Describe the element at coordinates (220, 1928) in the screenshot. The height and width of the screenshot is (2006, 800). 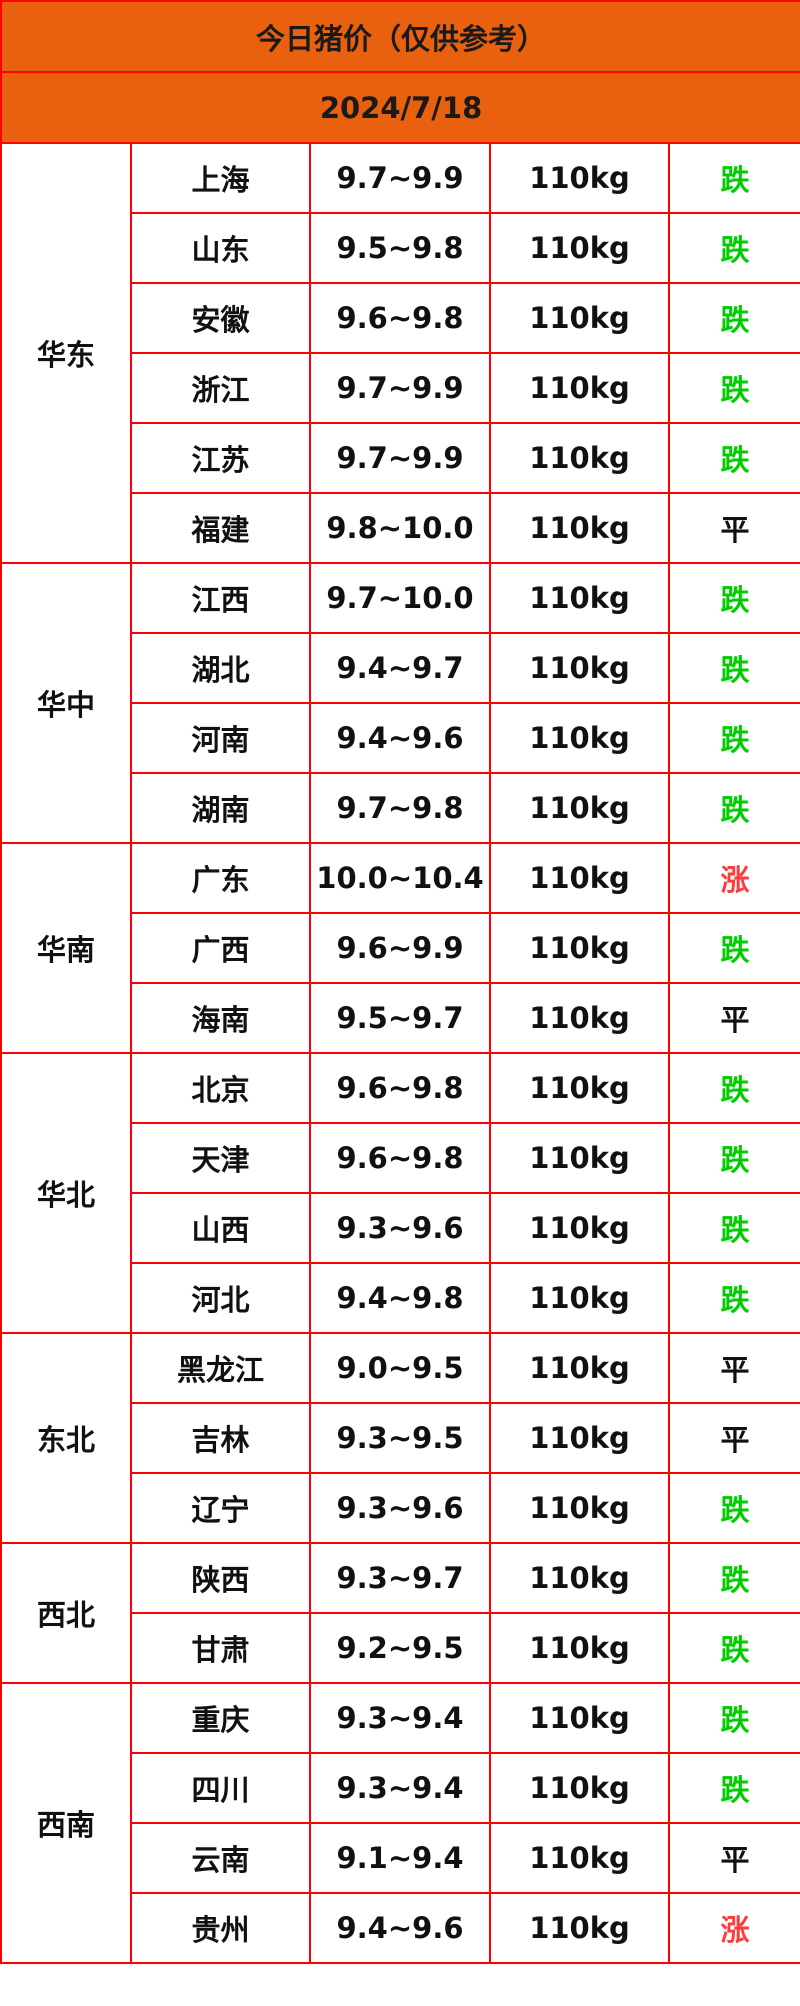
I see `province-cell: 贵州` at that location.